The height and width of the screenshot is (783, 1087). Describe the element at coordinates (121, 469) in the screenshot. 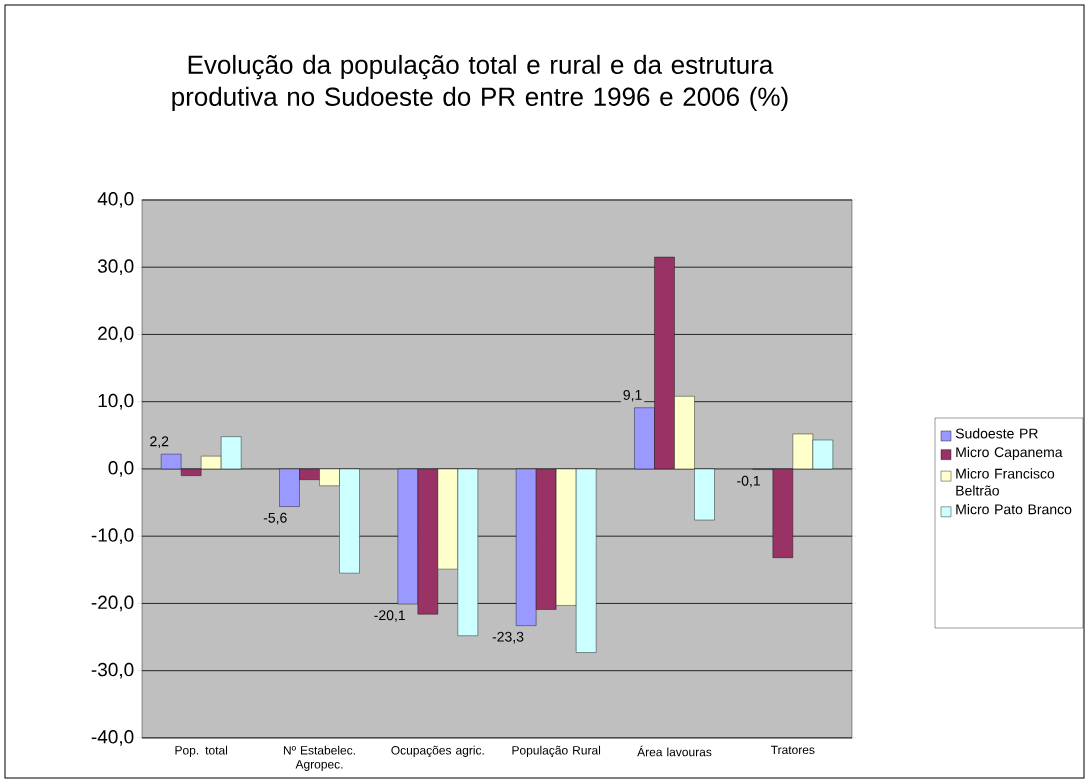

I see `y-tick-label: 0,0` at that location.